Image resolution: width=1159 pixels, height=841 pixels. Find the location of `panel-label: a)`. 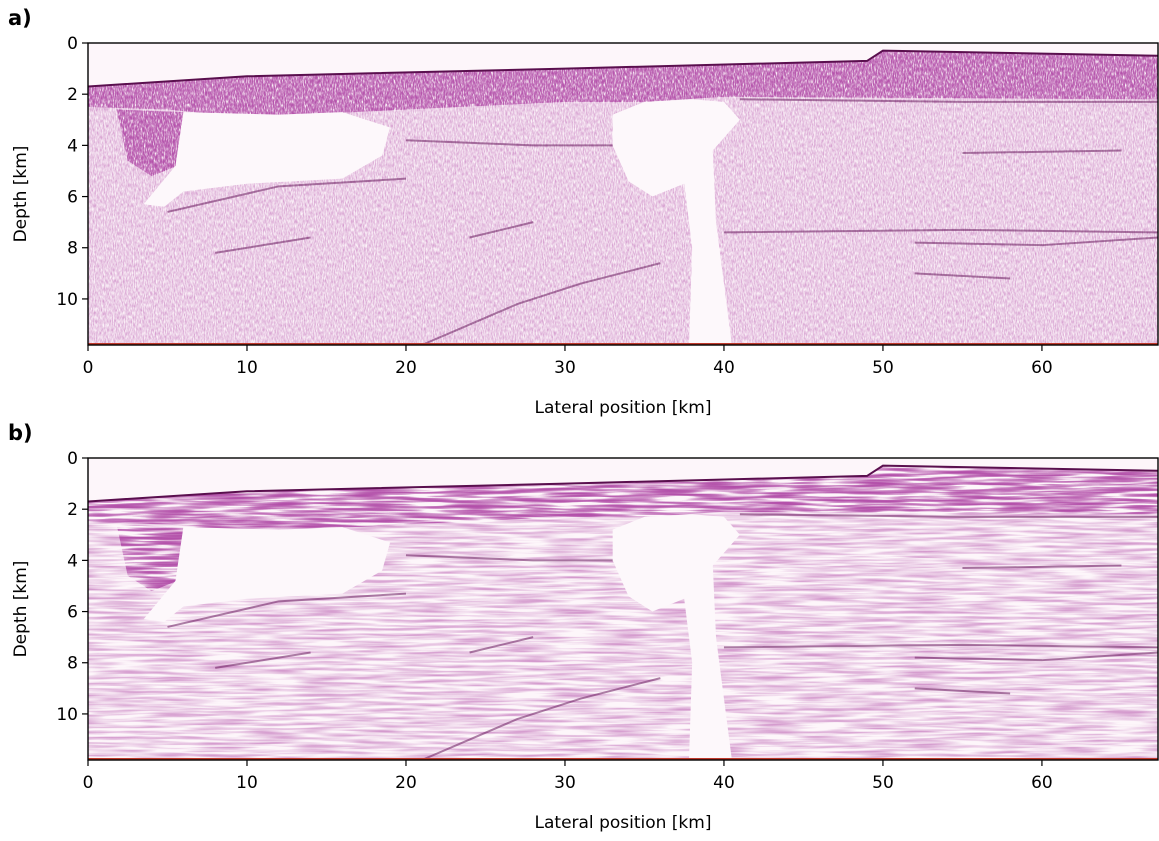

panel-label: a) is located at coordinates (20, 18).